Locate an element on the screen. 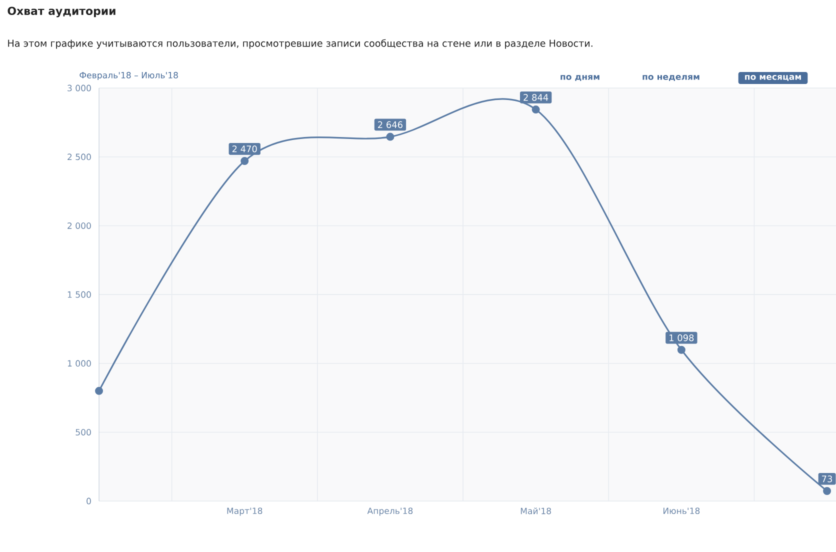 The height and width of the screenshot is (552, 836). data-label: 2 844 is located at coordinates (536, 97).